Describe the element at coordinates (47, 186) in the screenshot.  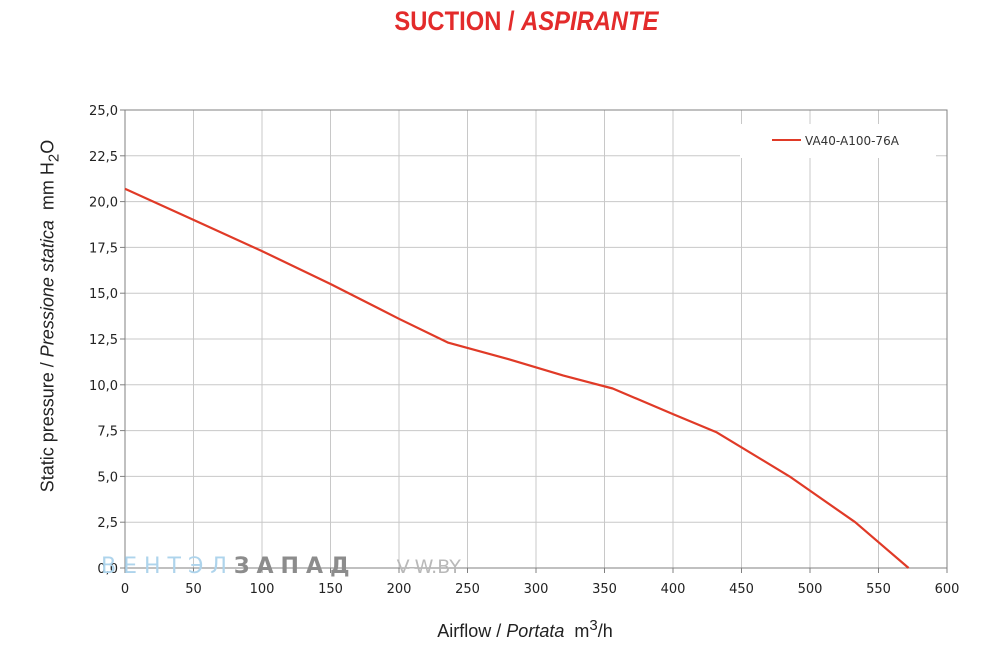
I see `y-label-unit: mm H` at that location.